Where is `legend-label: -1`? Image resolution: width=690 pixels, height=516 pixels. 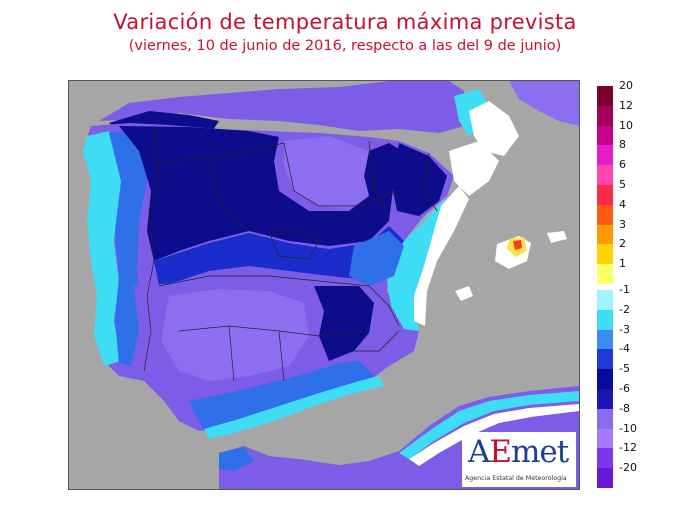
legend-label: -1 is located at coordinates (624, 289).